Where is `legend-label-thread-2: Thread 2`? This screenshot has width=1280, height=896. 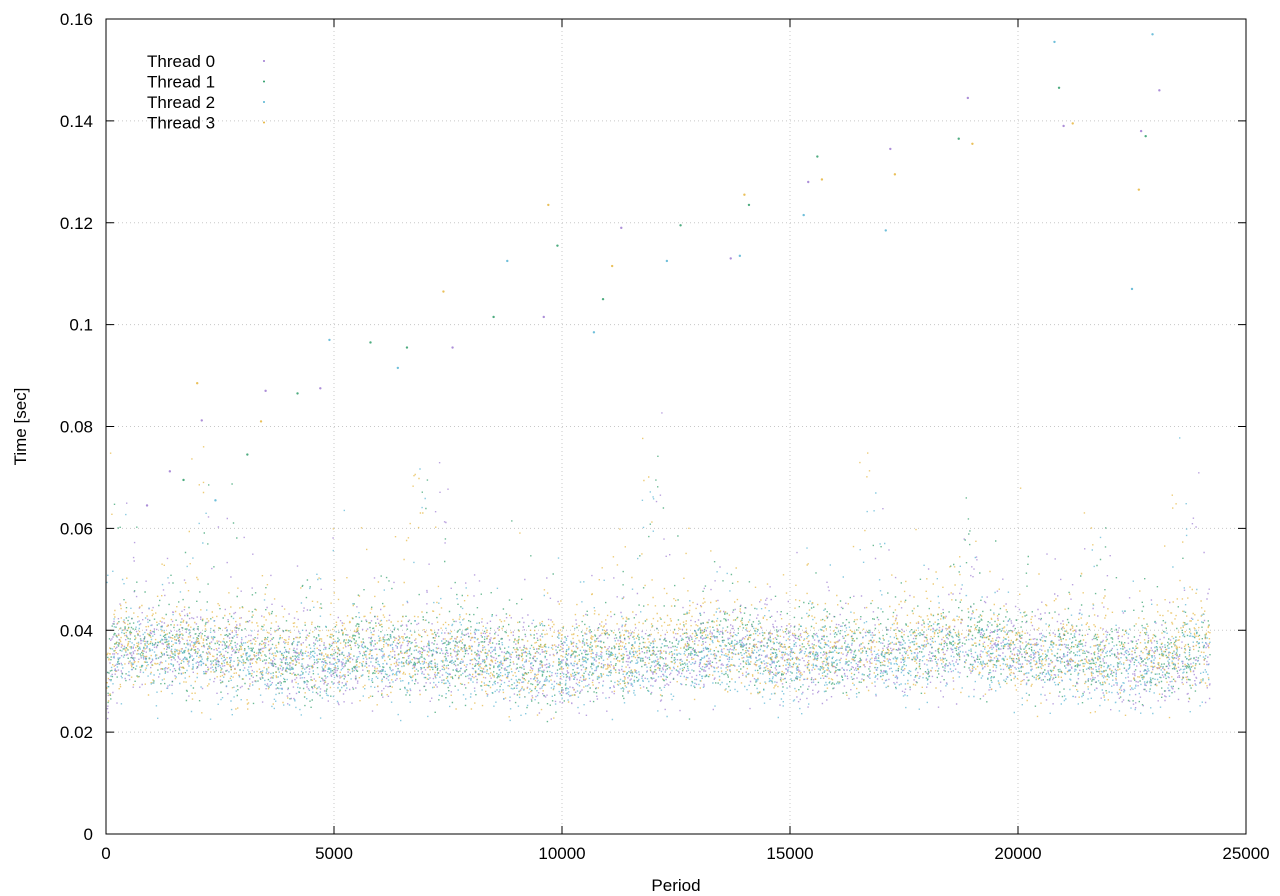 legend-label-thread-2: Thread 2 is located at coordinates (181, 102).